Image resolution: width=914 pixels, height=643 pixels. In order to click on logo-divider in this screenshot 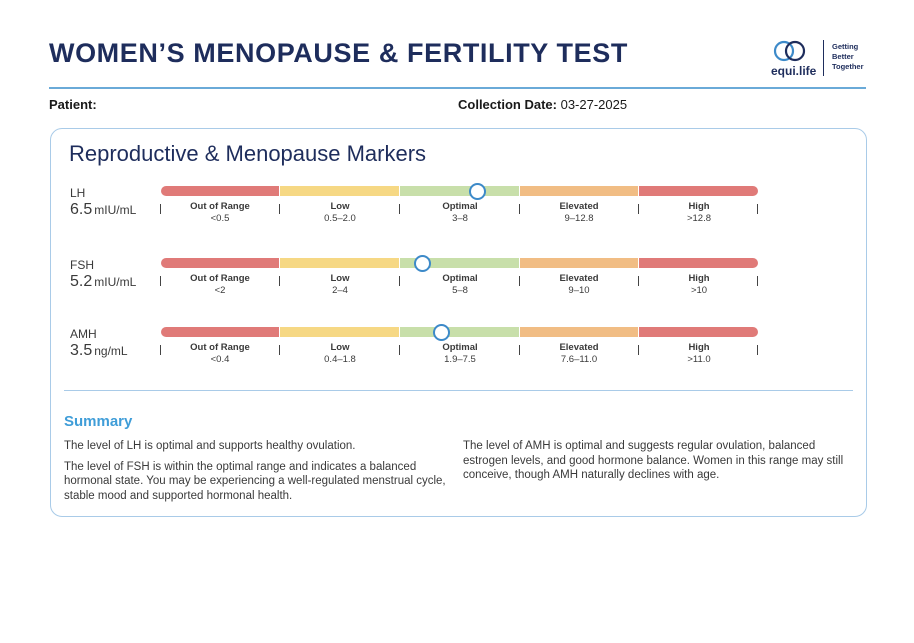, I will do `click(823, 58)`.